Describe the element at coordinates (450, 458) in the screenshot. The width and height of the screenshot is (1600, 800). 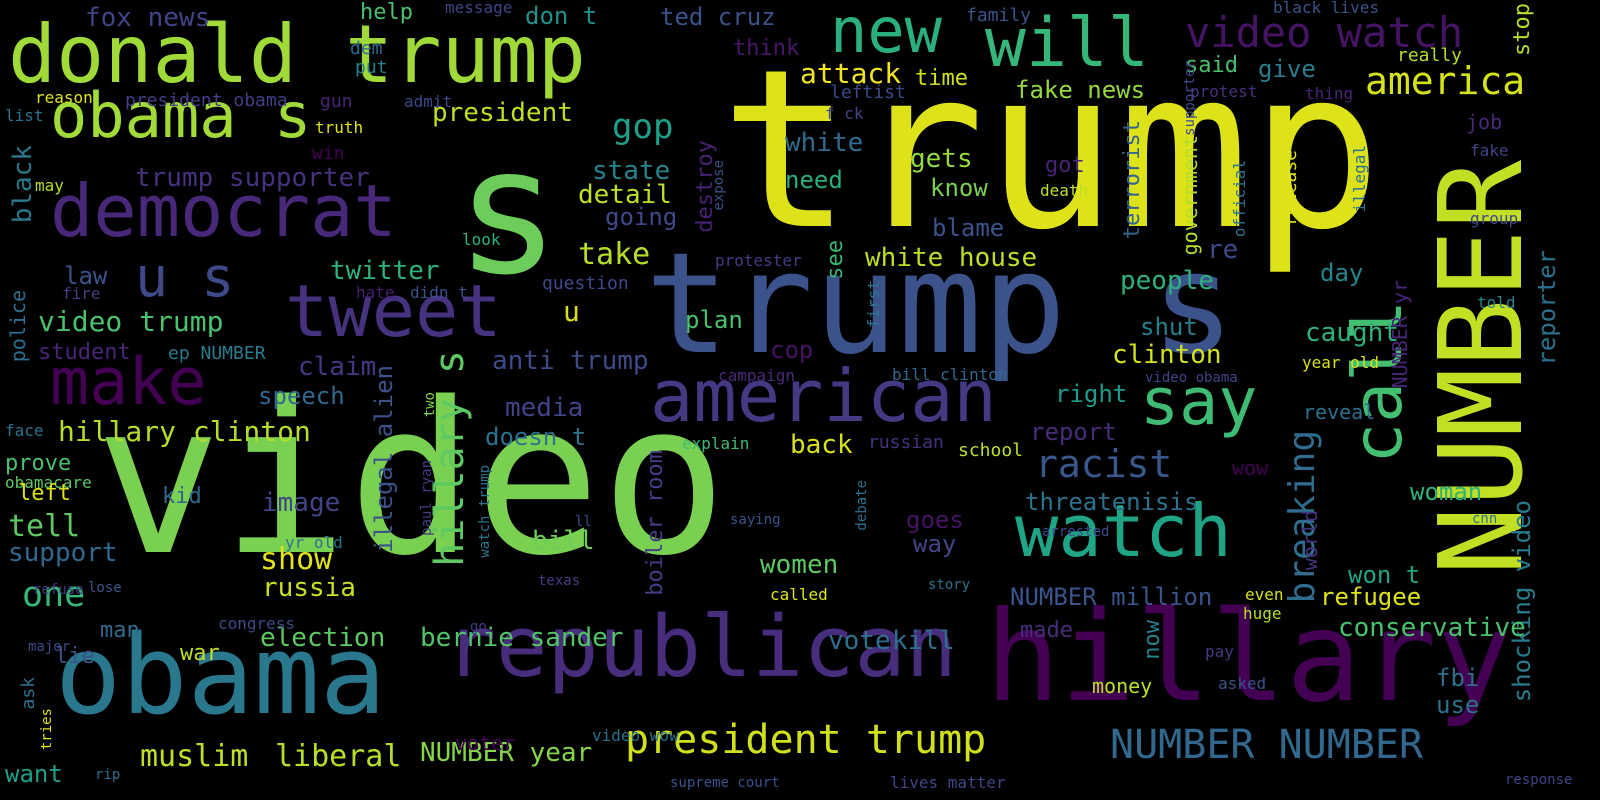
I see `word-hillary-s: hillary s` at that location.